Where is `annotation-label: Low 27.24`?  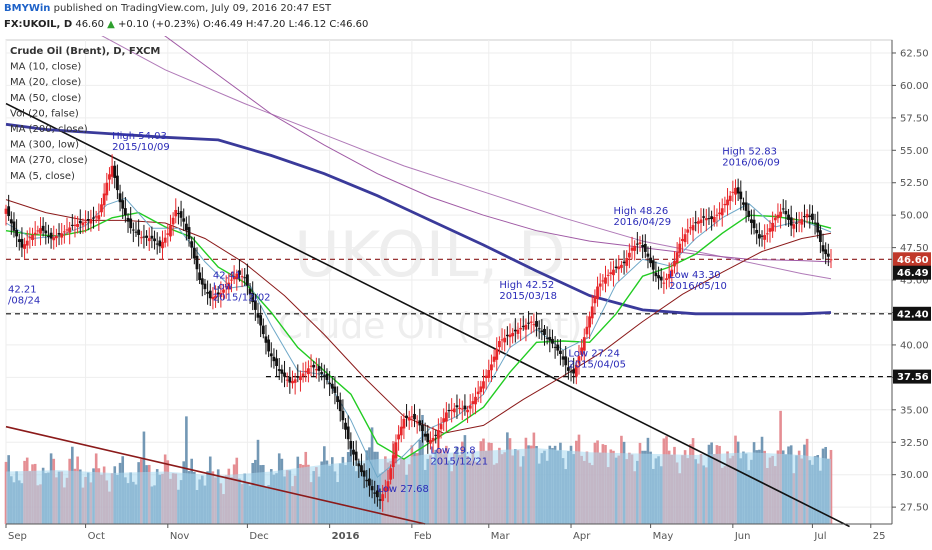 annotation-label: Low 27.24 is located at coordinates (594, 354).